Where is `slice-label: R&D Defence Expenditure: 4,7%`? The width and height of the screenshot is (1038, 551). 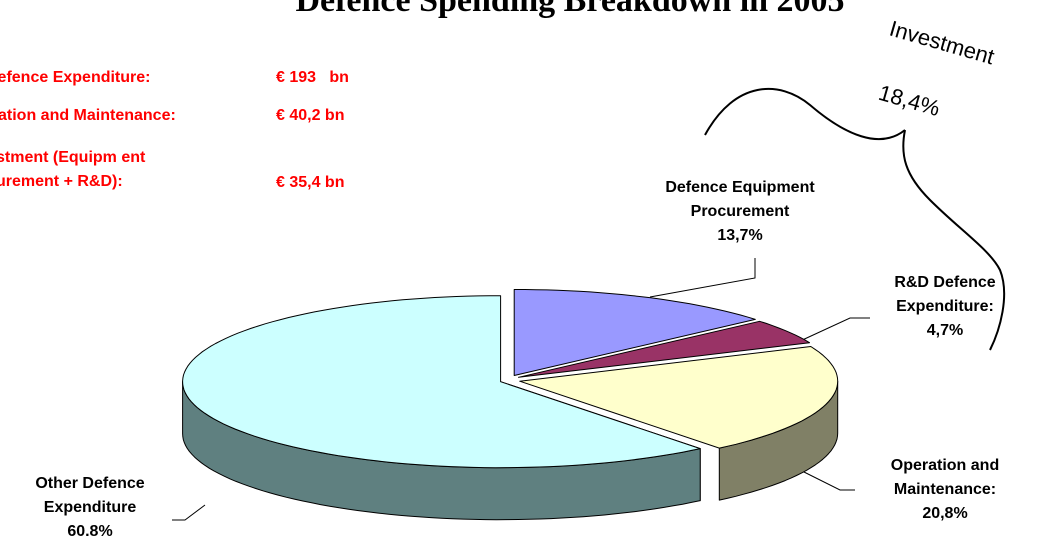 slice-label: R&D Defence Expenditure: 4,7% is located at coordinates (945, 307).